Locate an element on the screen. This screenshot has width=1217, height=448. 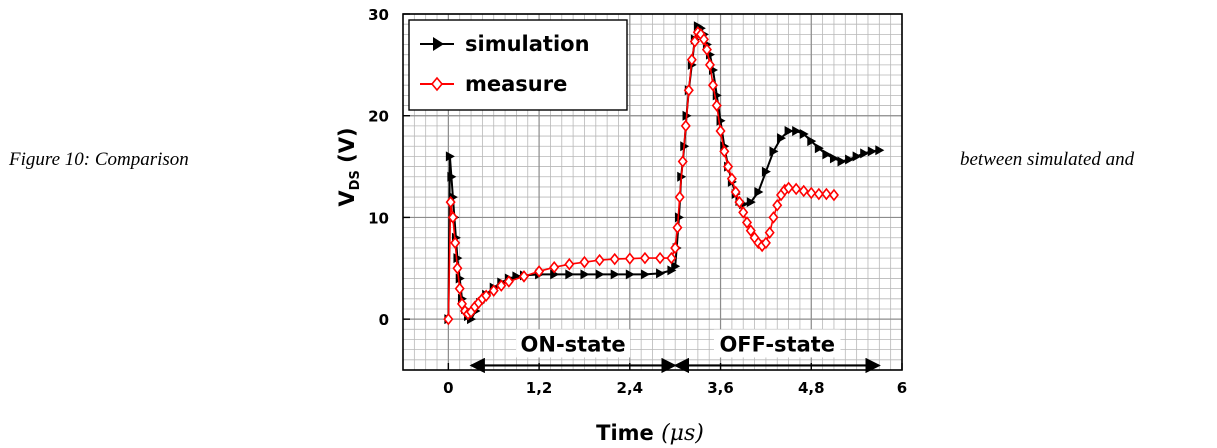
legend-marker-simulation is located at coordinates (438, 44).